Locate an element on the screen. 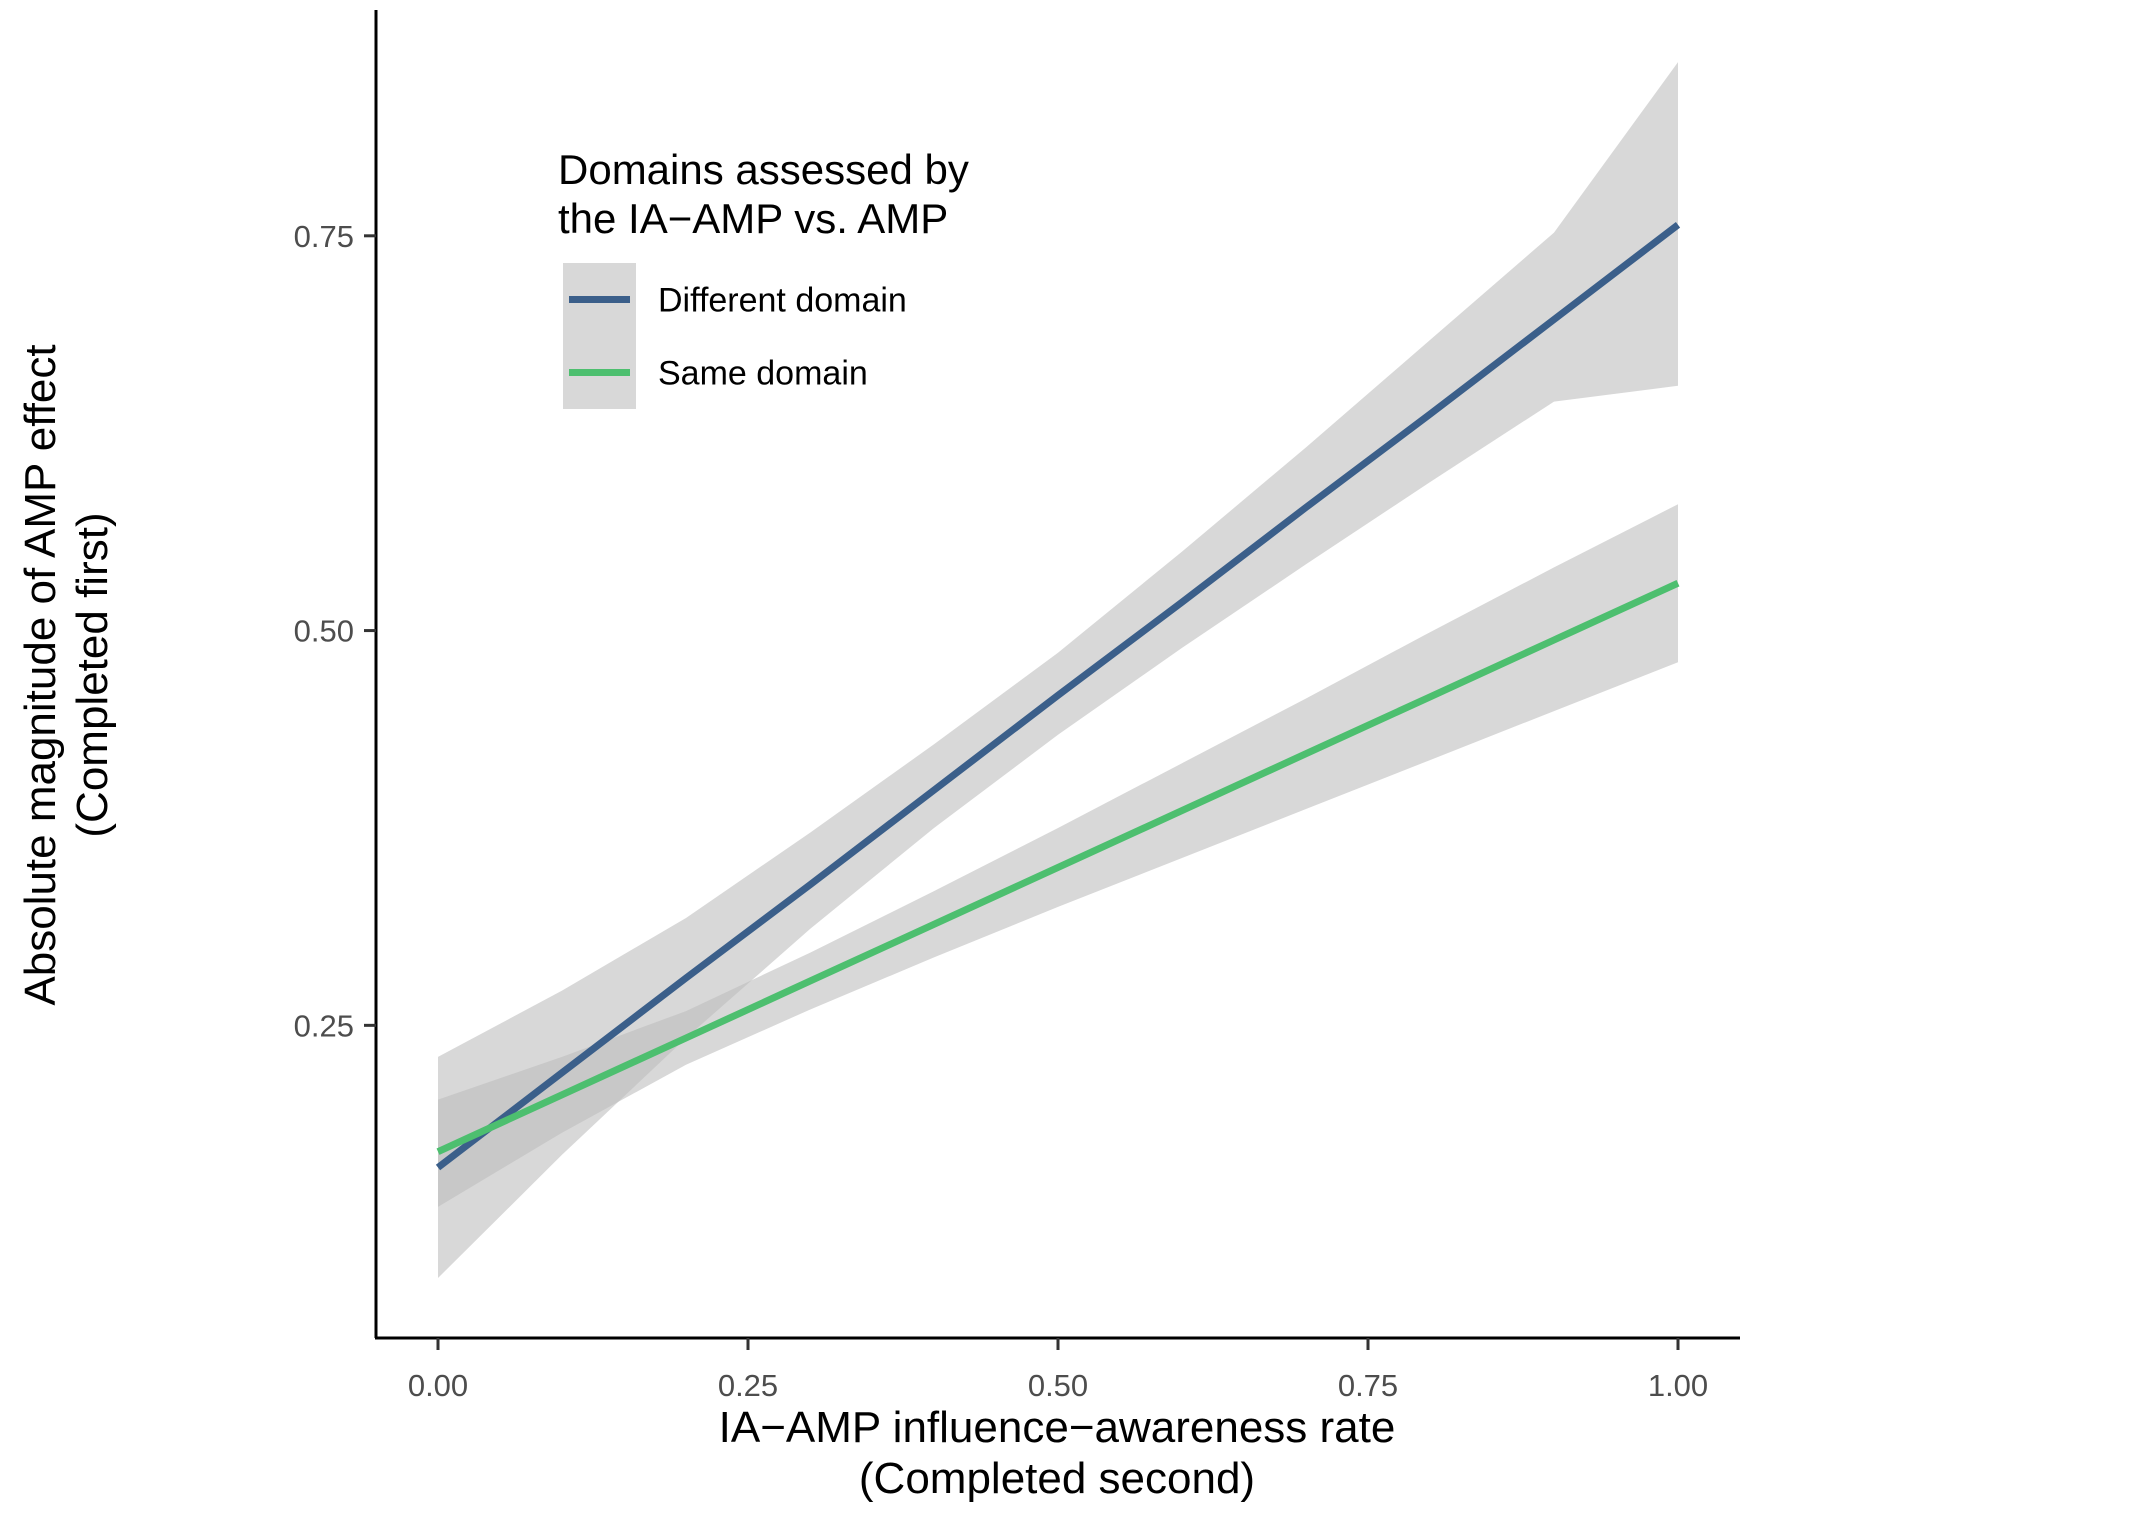  y-ticks: 0.25 0.50 0.75 is located at coordinates (335, 631).